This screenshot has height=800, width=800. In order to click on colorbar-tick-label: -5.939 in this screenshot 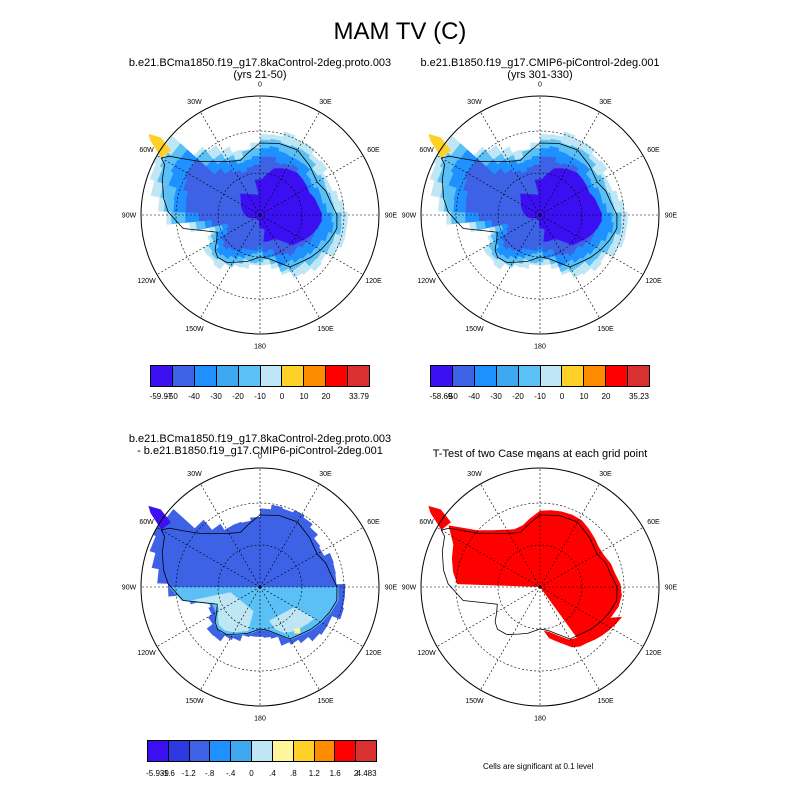, I will do `click(157, 773)`.